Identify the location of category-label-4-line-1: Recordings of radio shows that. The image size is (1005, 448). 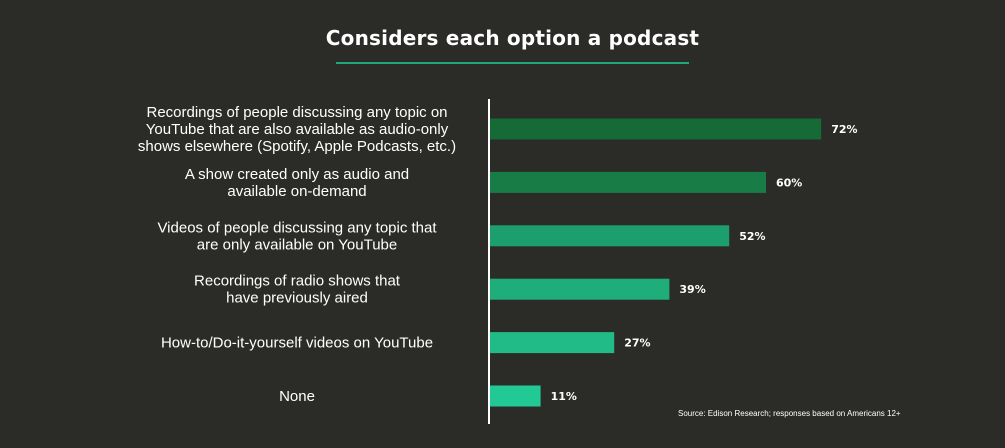
(297, 281).